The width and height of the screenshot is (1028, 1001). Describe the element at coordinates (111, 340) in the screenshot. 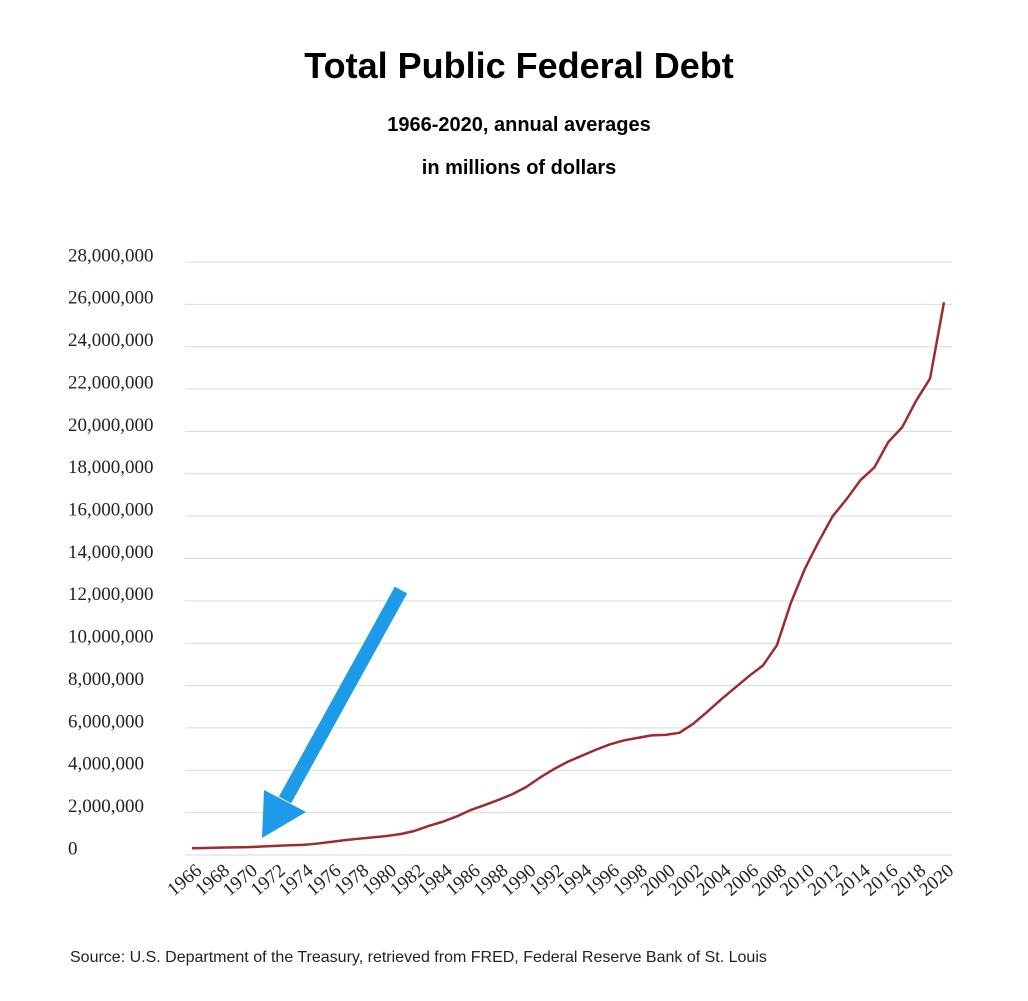

I see `y-tick-label: 24,000,000` at that location.